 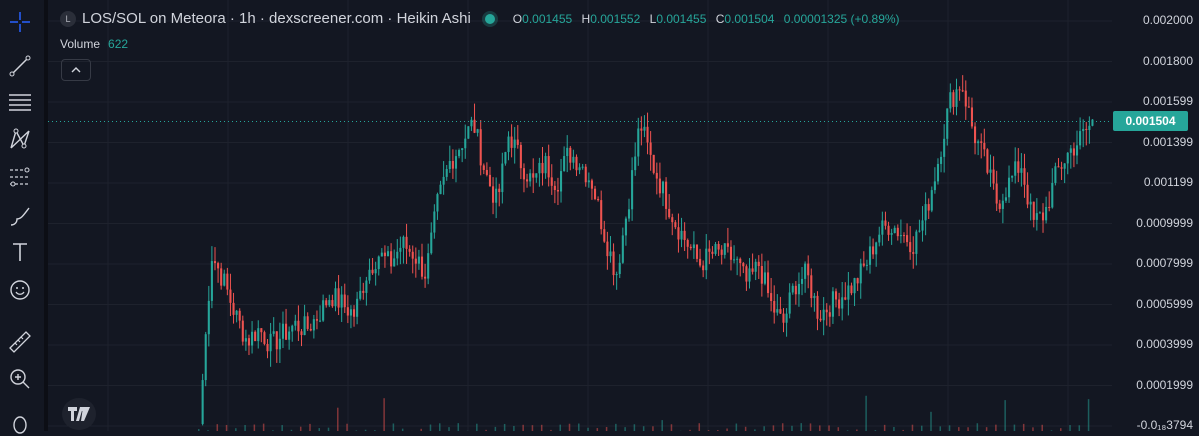 I want to click on lock-icon, so click(x=20, y=422).